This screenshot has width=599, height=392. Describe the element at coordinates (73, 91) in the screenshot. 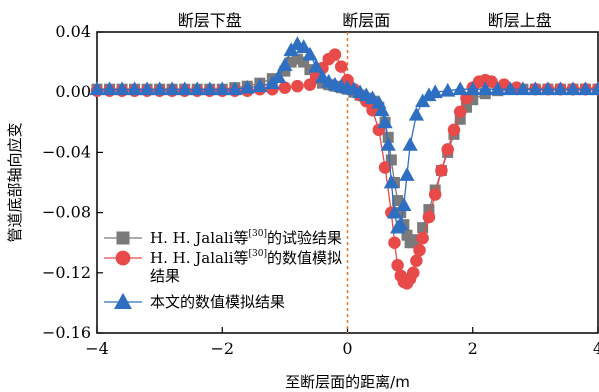

I see `y-tick-label: 0.00` at that location.